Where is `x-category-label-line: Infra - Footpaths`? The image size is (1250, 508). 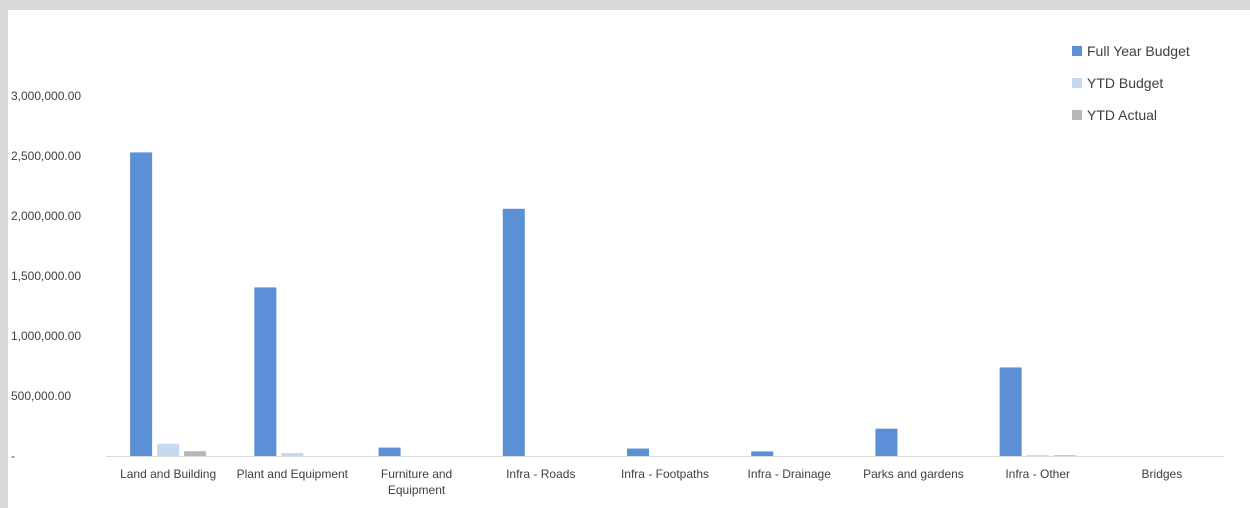 x-category-label-line: Infra - Footpaths is located at coordinates (665, 474).